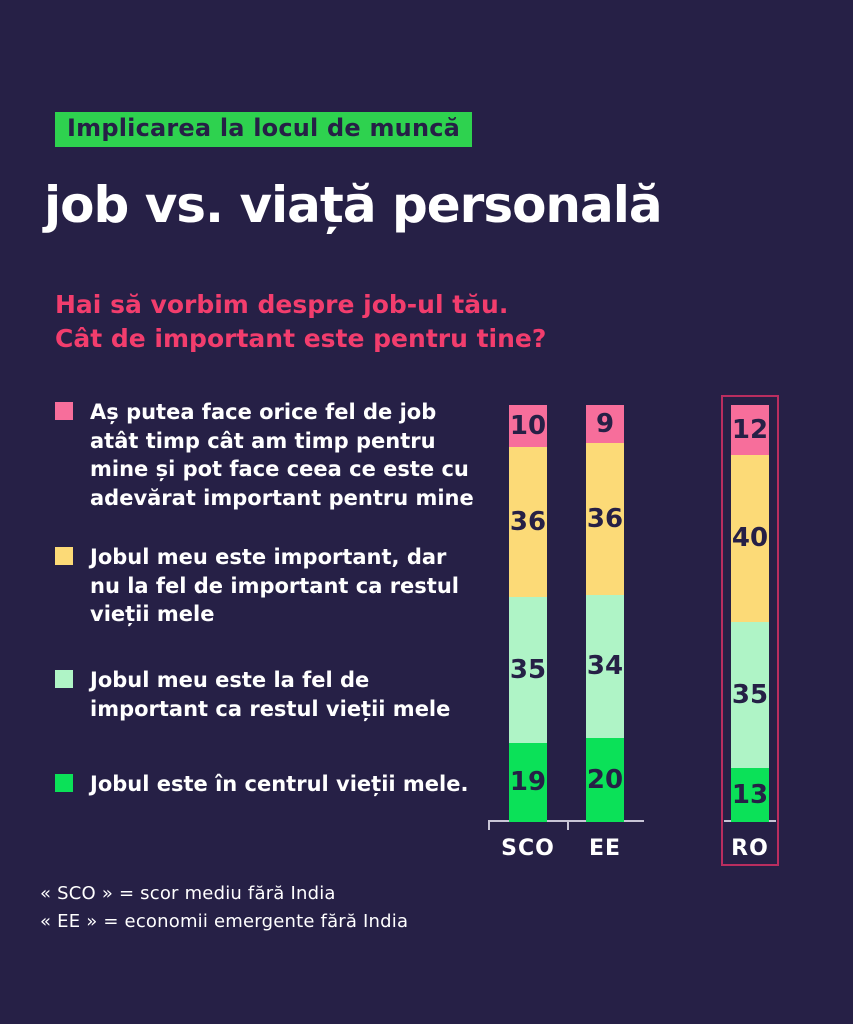 Image resolution: width=853 pixels, height=1024 pixels. I want to click on footnote-sco: « SCO » = scor mediu fără India, so click(188, 893).